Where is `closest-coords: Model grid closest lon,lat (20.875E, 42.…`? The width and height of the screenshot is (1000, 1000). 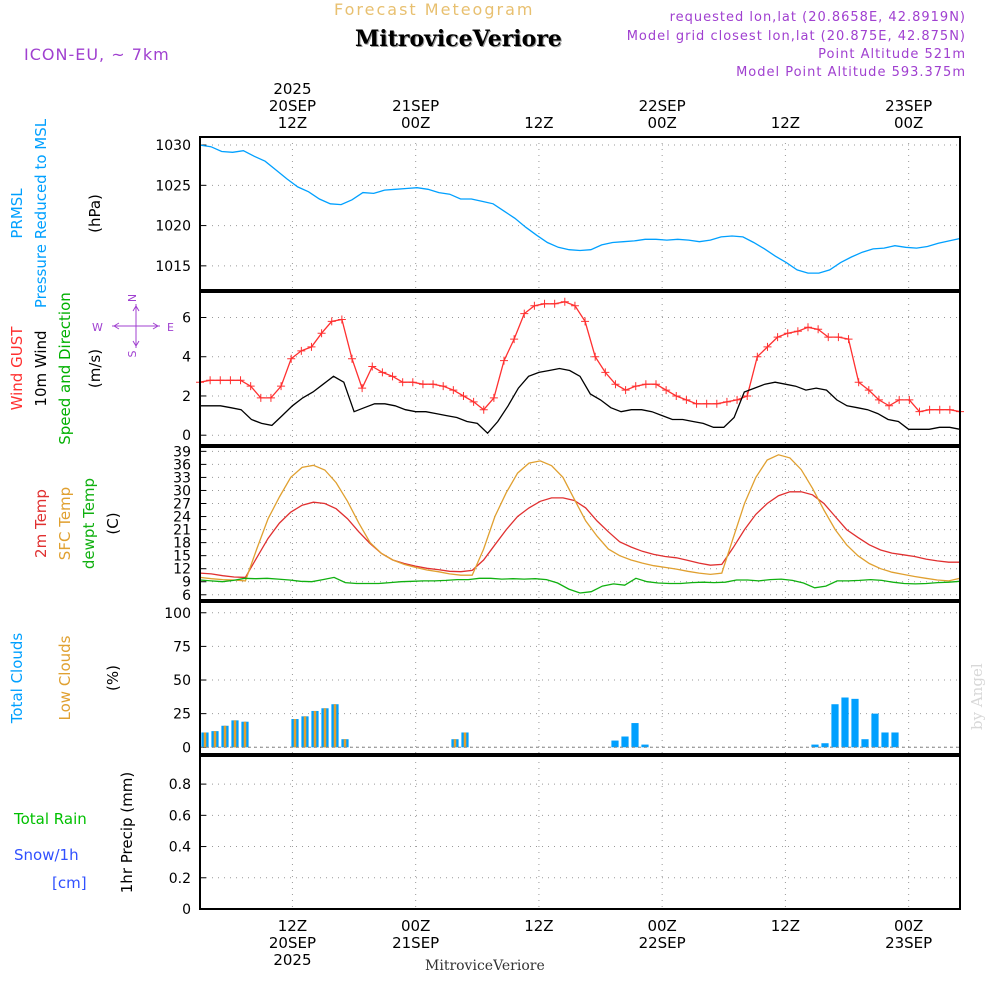 closest-coords: Model grid closest lon,lat (20.875E, 42.… is located at coordinates (796, 36).